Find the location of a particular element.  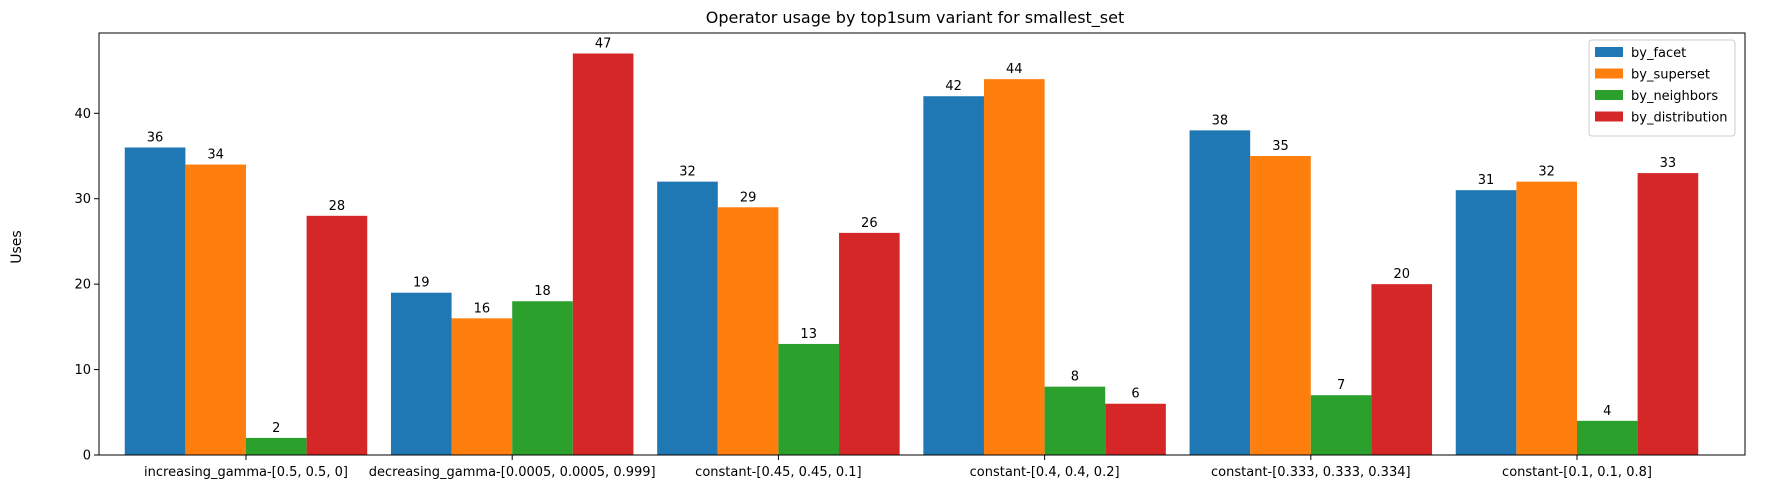

data-label-by-distribution-2: 47 is located at coordinates (603, 44).